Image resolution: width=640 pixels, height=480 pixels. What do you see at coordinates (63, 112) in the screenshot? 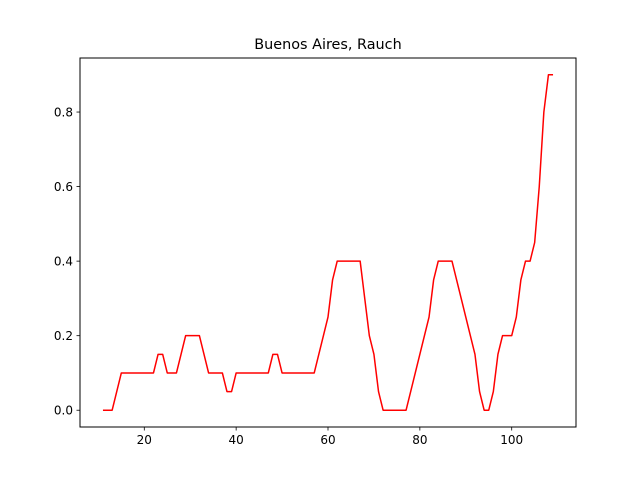
I see `y-tick-label: 0.8` at bounding box center [63, 112].